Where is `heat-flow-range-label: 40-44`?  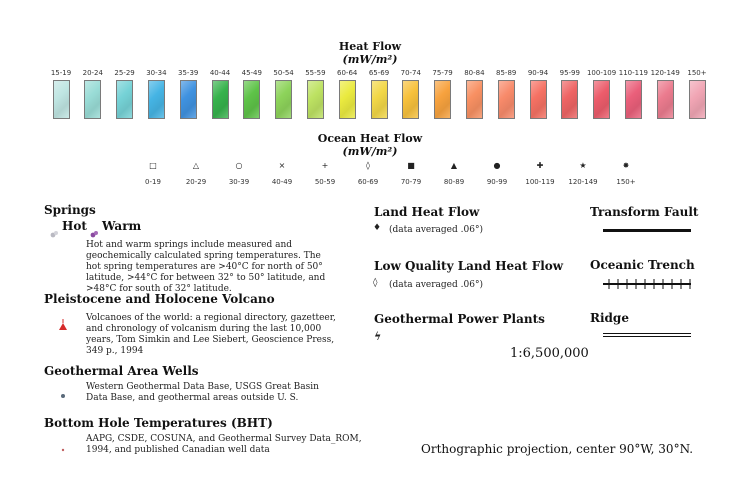 heat-flow-range-label: 40-44 is located at coordinates (220, 73).